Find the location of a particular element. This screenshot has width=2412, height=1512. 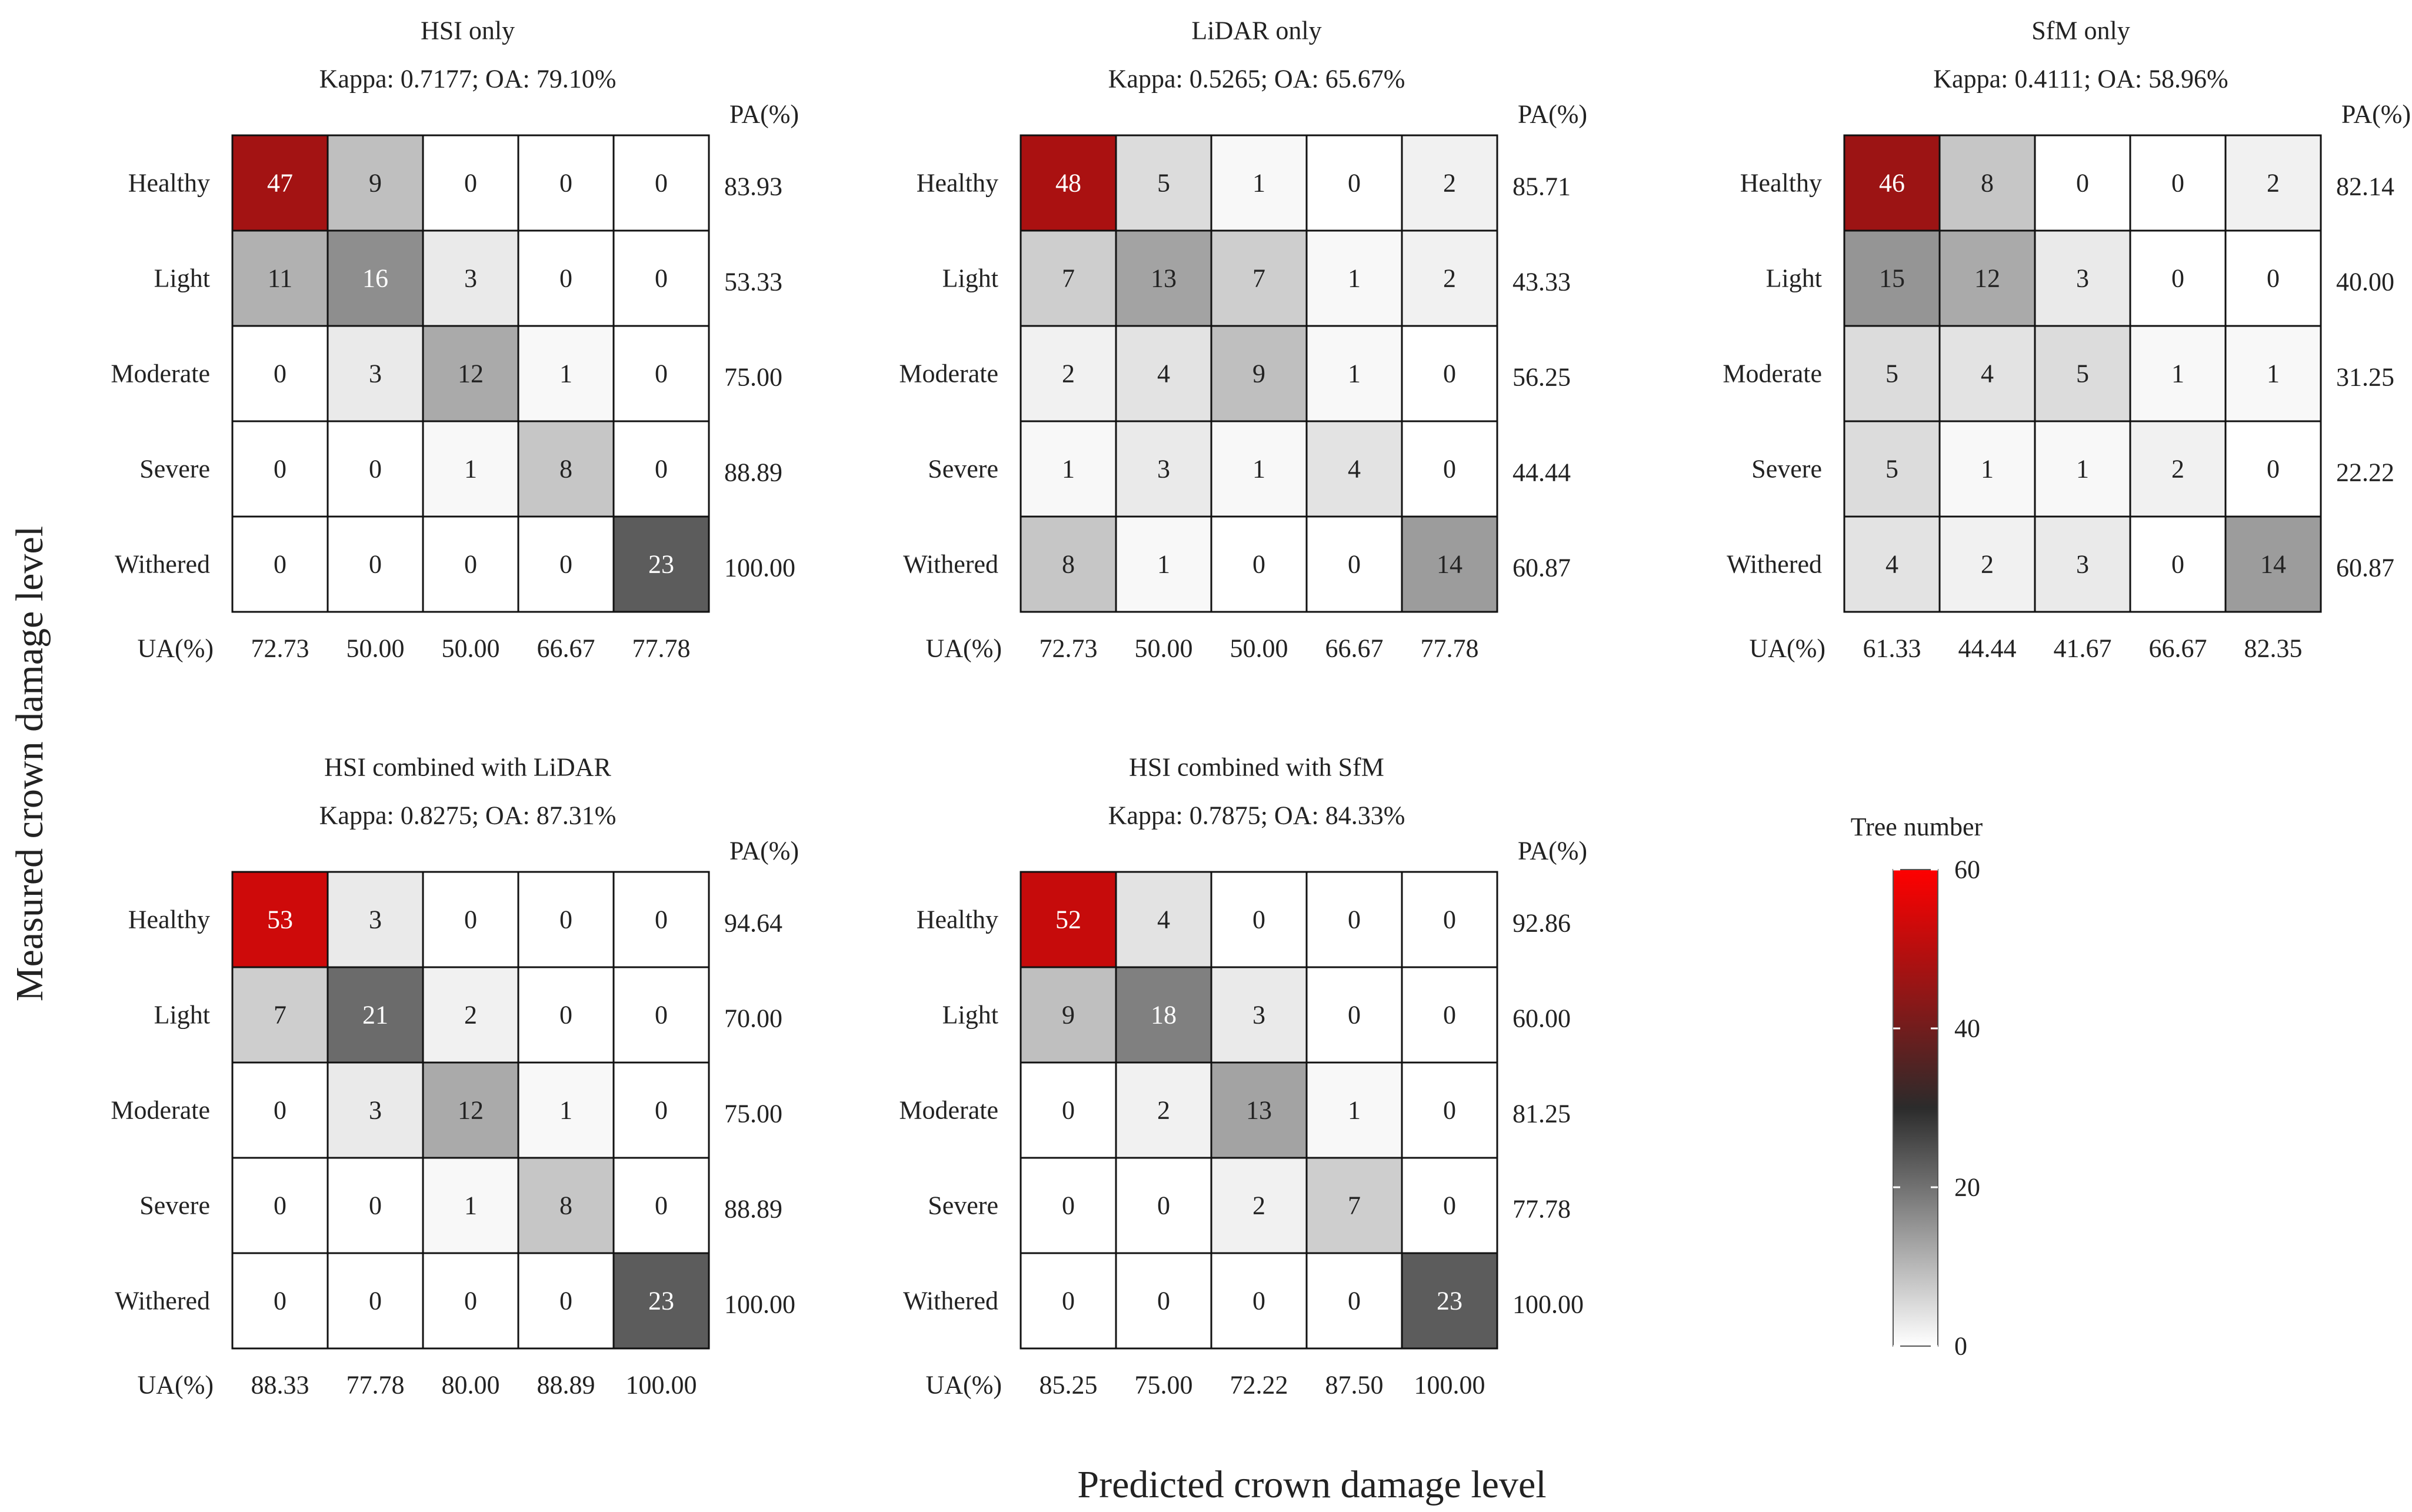

panel-title: HSI combined with LiDAR is located at coordinates (467, 767).